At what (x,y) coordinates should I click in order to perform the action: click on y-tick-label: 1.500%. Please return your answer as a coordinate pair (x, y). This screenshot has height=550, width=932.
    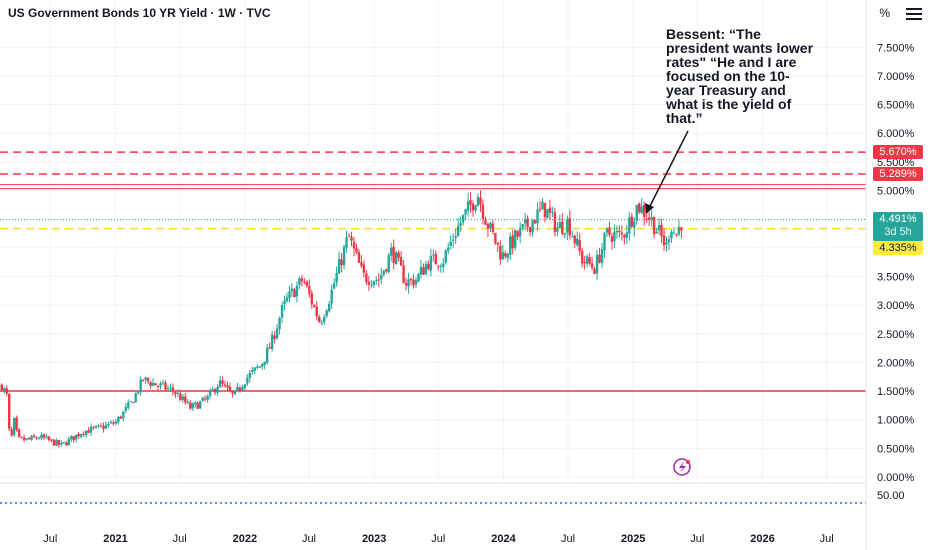
    Looking at the image, I should click on (896, 392).